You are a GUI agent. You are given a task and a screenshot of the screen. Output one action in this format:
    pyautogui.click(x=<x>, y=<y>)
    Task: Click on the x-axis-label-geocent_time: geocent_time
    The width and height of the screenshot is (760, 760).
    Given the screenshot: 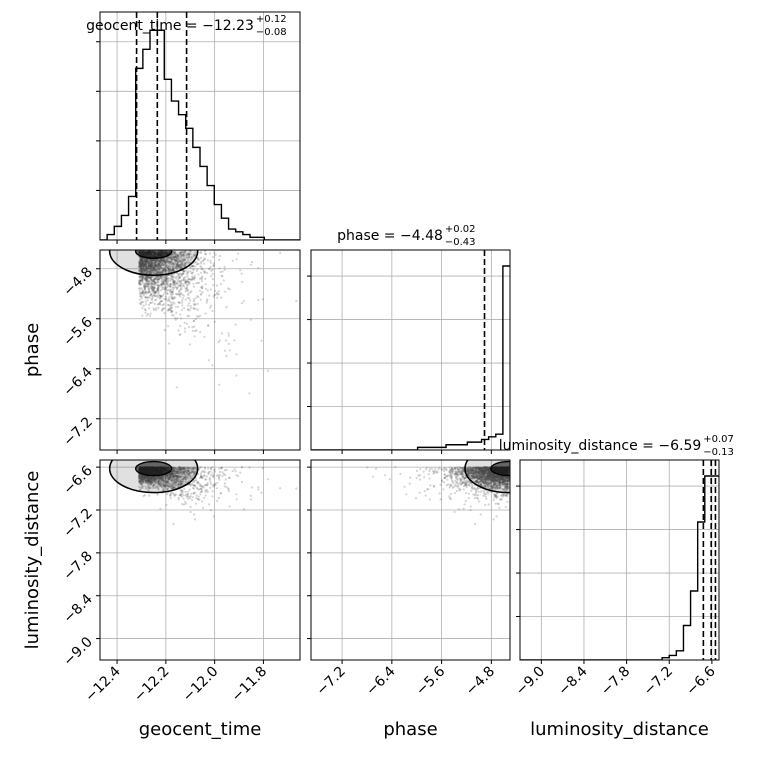 What is the action you would take?
    pyautogui.click(x=200, y=729)
    